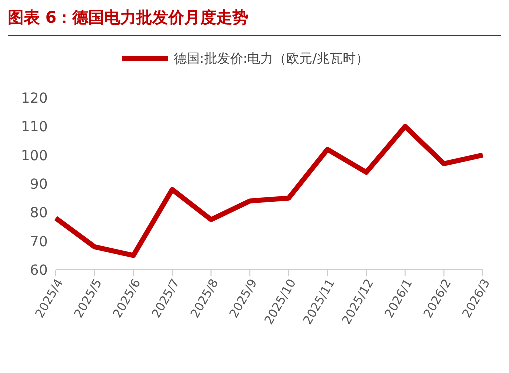  I want to click on legend-label: 德国:批发价:电力（欧元/兆瓦时）, so click(272, 59).